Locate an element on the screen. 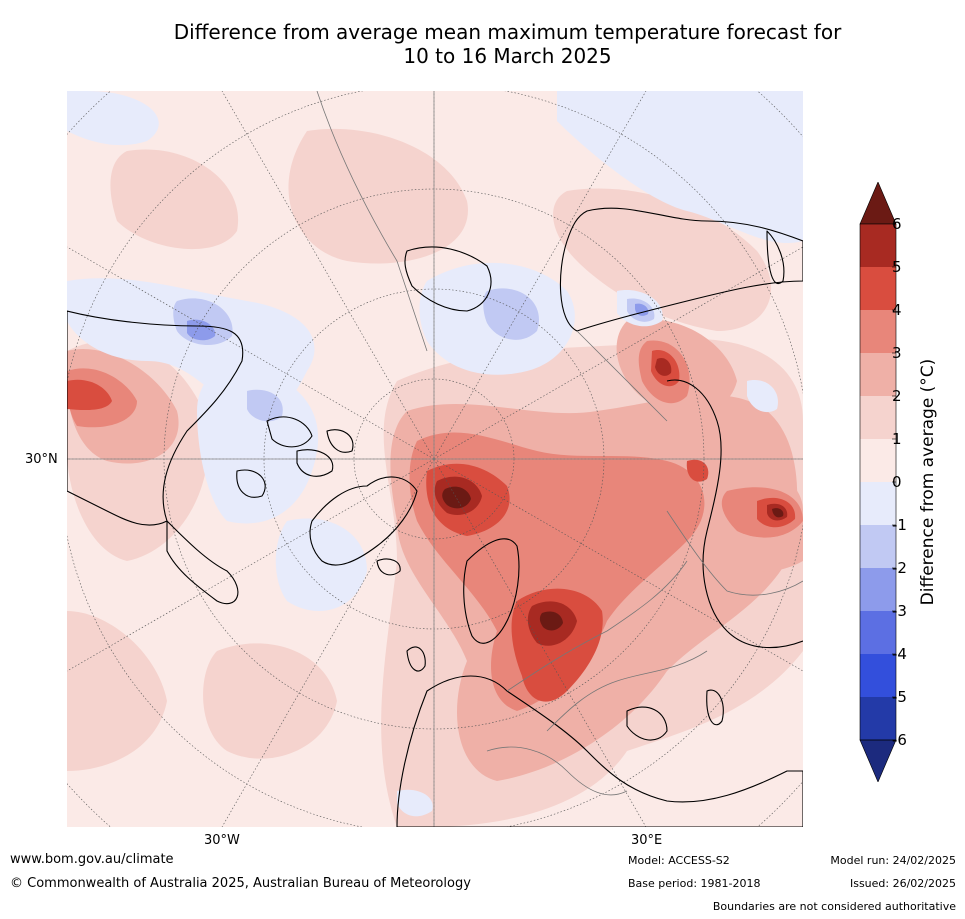 The image size is (965, 919). model-name: Model: ACCESS-S2 is located at coordinates (679, 860).